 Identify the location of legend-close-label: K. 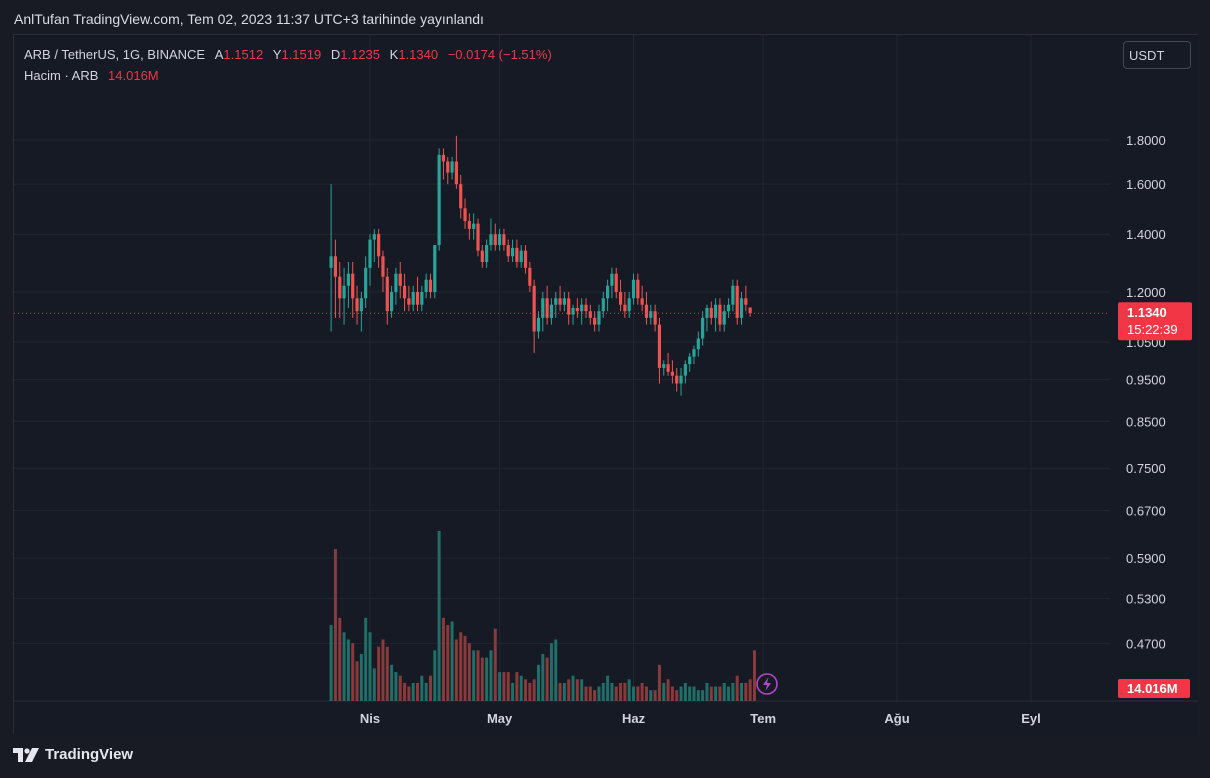
(394, 54).